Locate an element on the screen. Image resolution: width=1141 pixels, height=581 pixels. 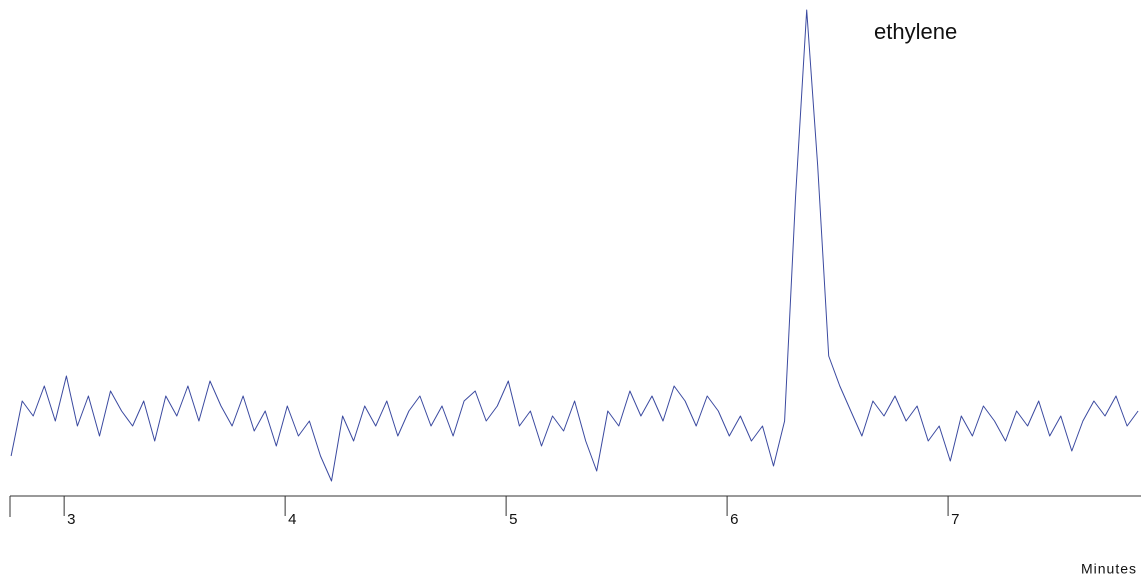
x-tick-label: 3 is located at coordinates (71, 519).